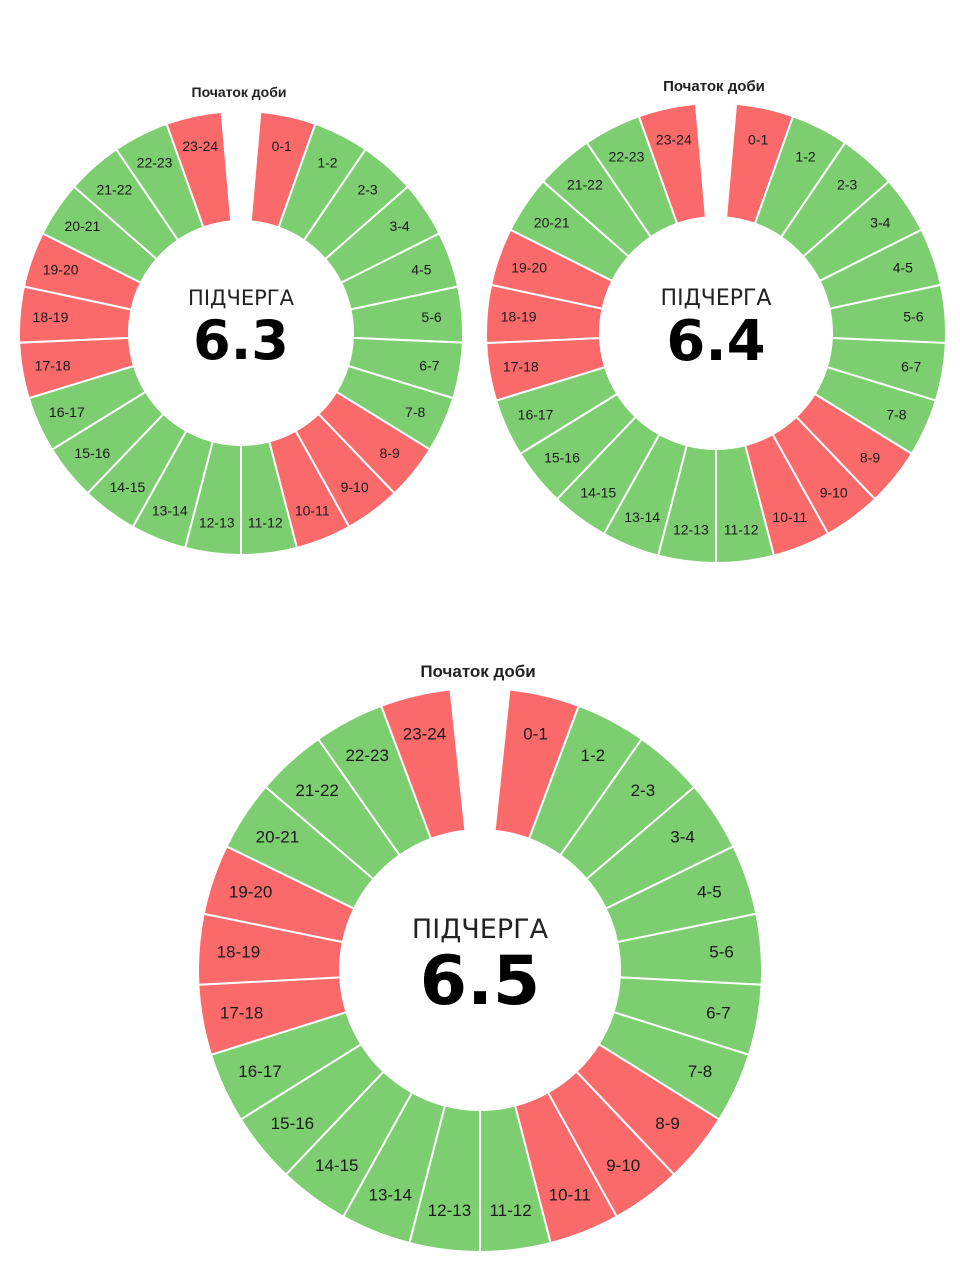  I want to click on subqueue-number: 6.4, so click(715, 341).